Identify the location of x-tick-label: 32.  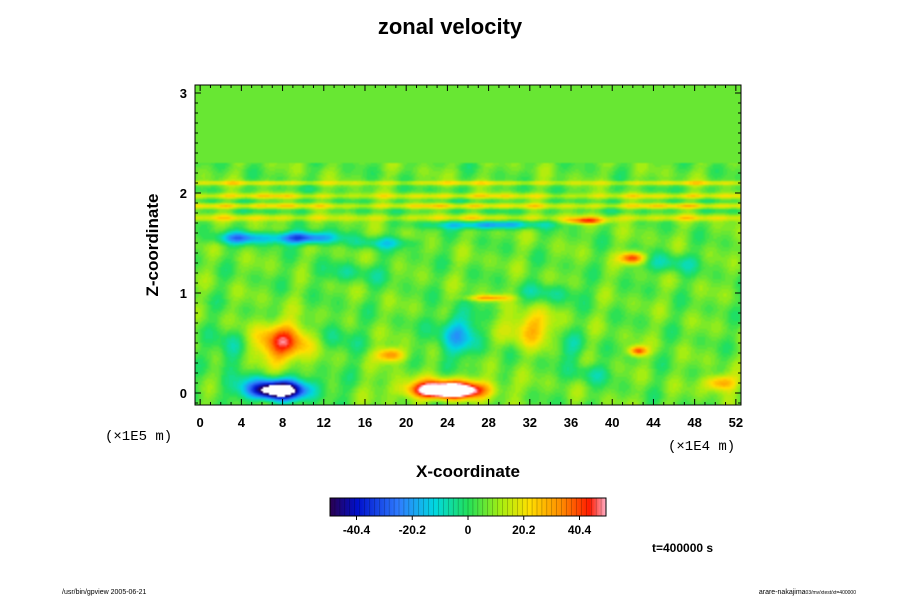
(530, 422).